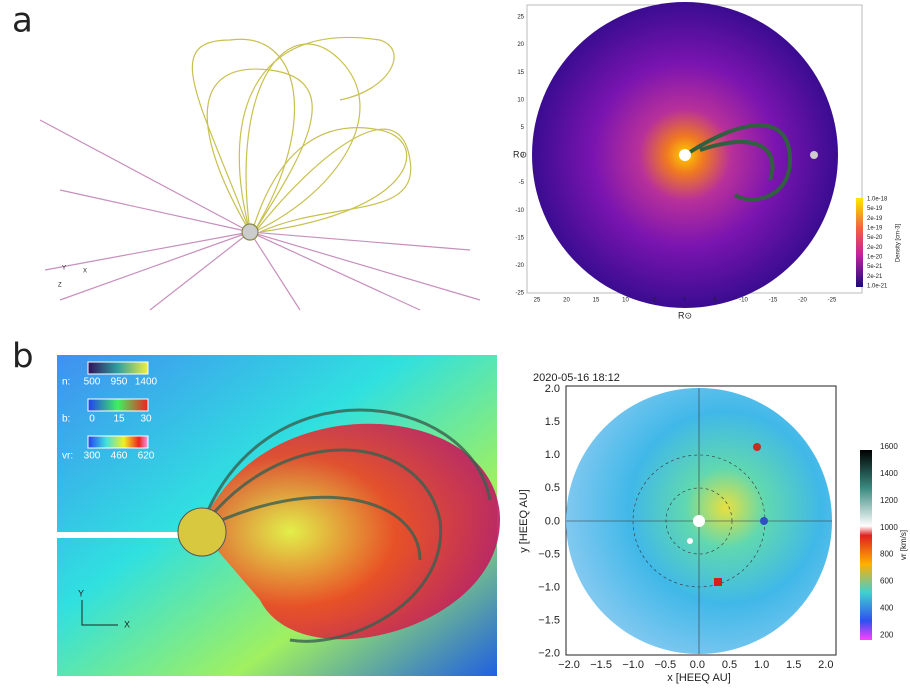 This screenshot has height=695, width=910. What do you see at coordinates (875, 209) in the screenshot?
I see `colorbar-tick-label: 5e-19` at bounding box center [875, 209].